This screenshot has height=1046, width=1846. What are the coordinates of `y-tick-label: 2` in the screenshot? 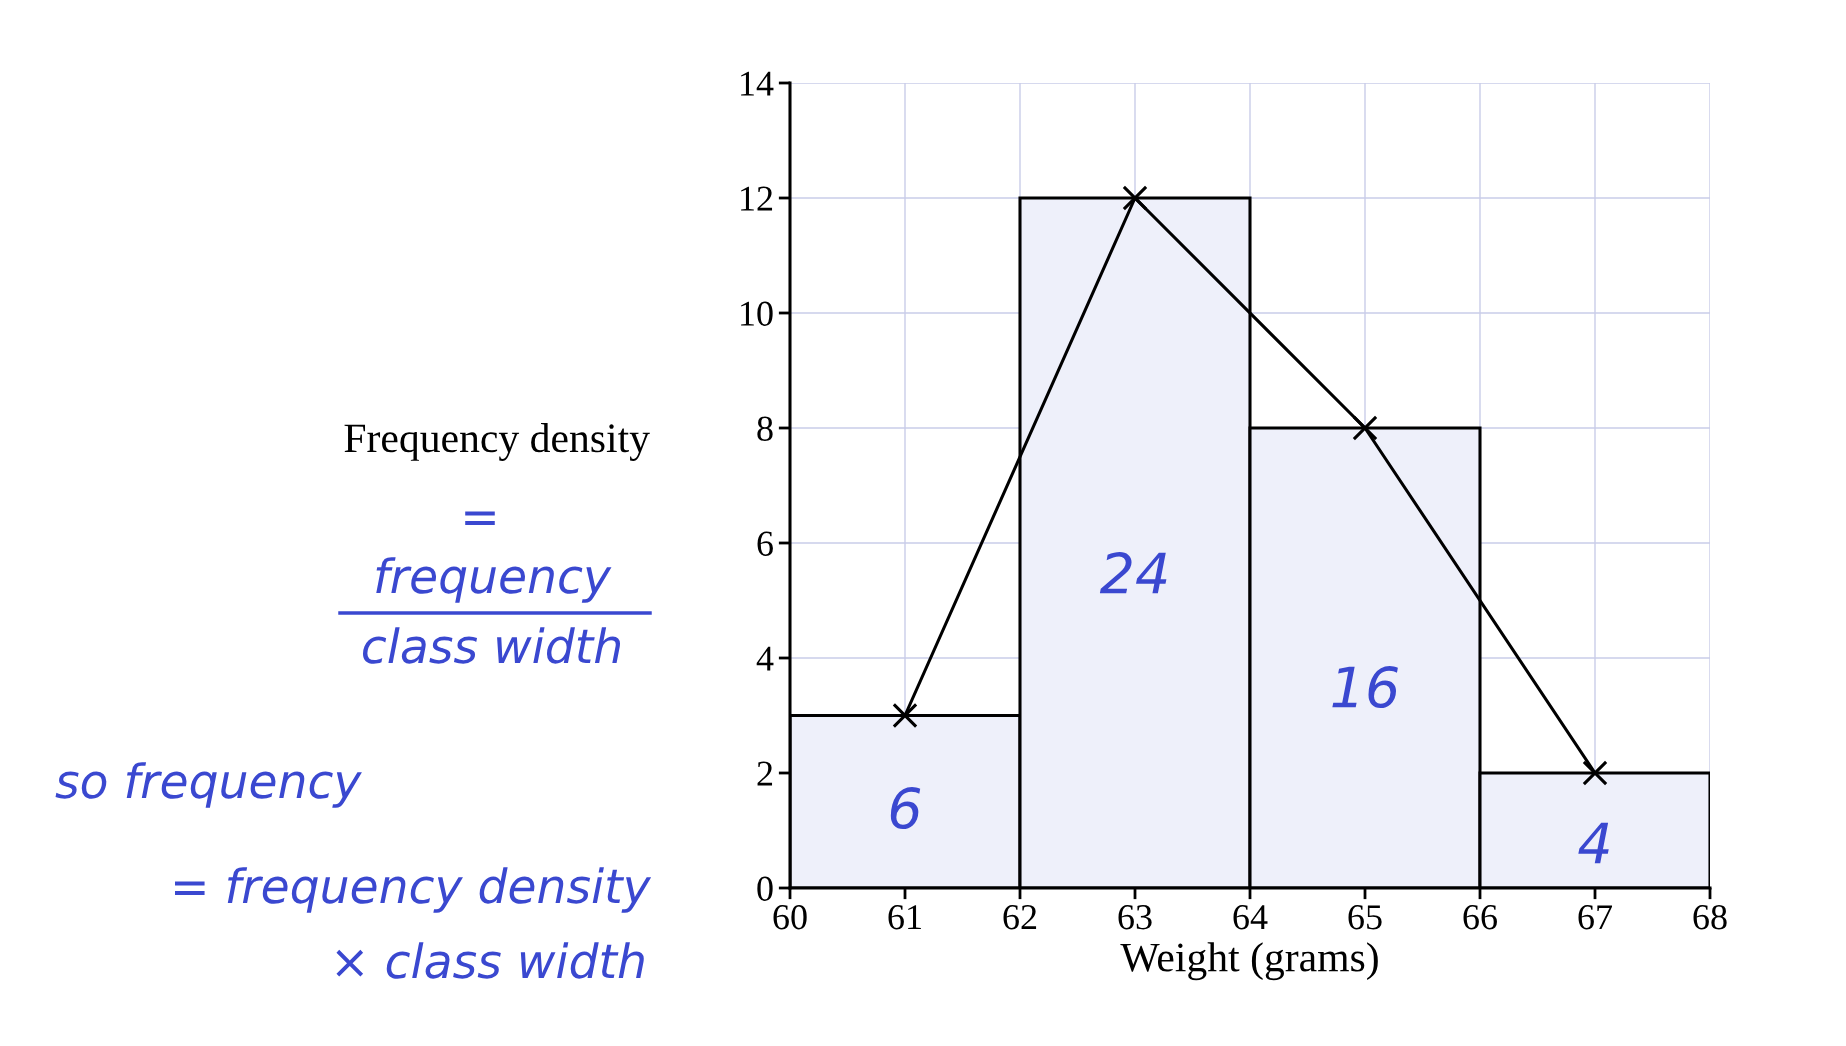 It's located at (765, 773).